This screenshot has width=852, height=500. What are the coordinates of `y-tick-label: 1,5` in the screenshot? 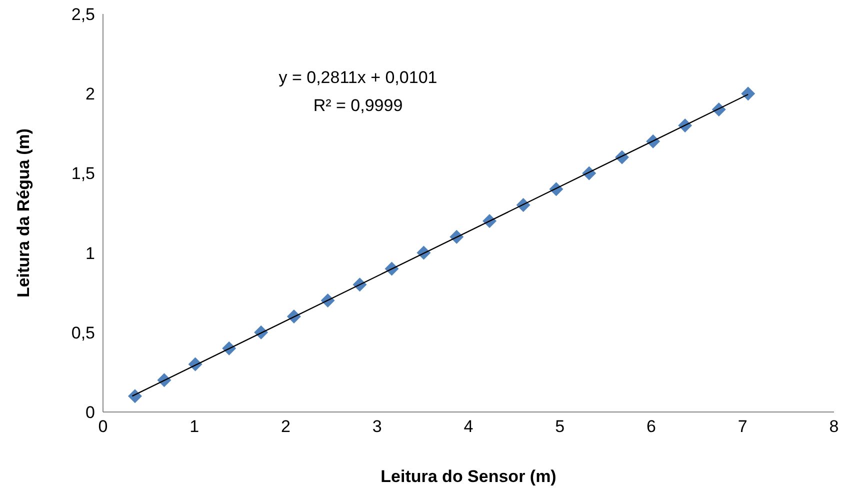 It's located at (83, 174).